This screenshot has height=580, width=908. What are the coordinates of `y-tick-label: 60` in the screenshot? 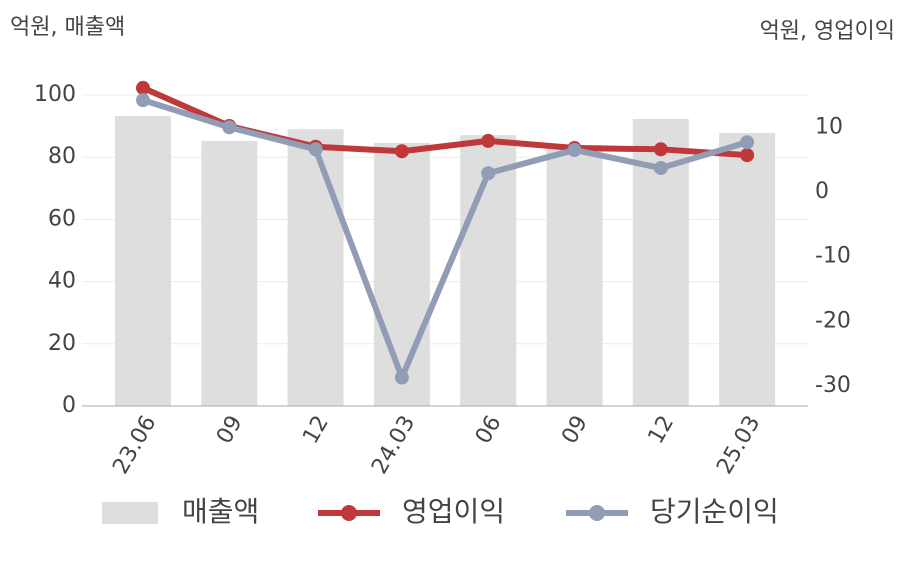 It's located at (62, 218).